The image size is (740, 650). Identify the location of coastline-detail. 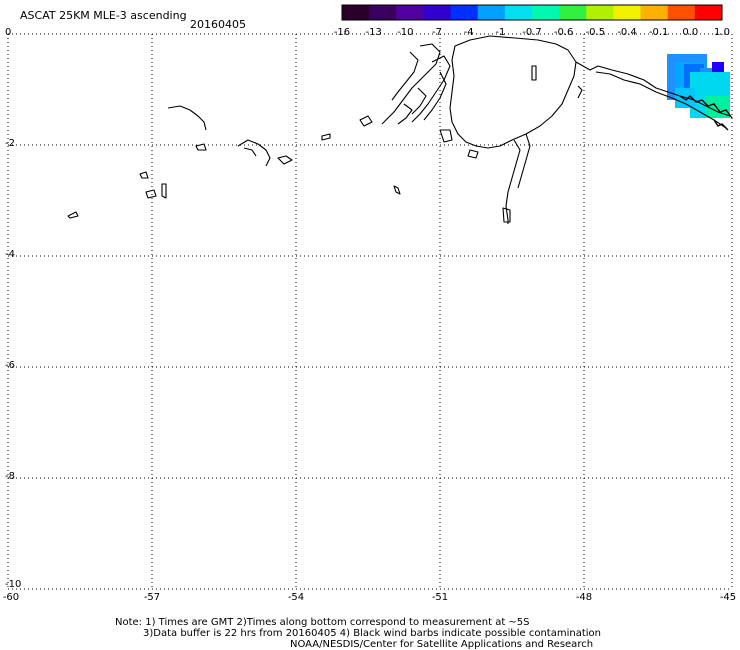
(706, 113).